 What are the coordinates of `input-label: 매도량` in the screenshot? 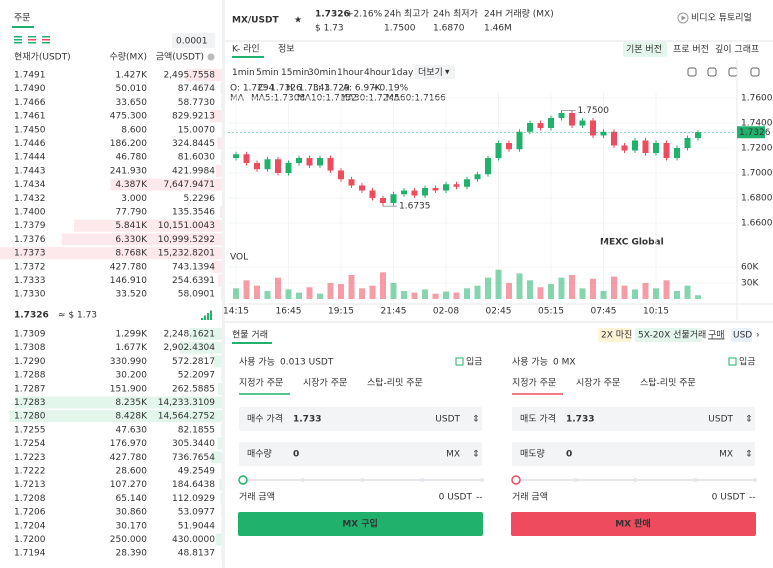 It's located at (532, 454).